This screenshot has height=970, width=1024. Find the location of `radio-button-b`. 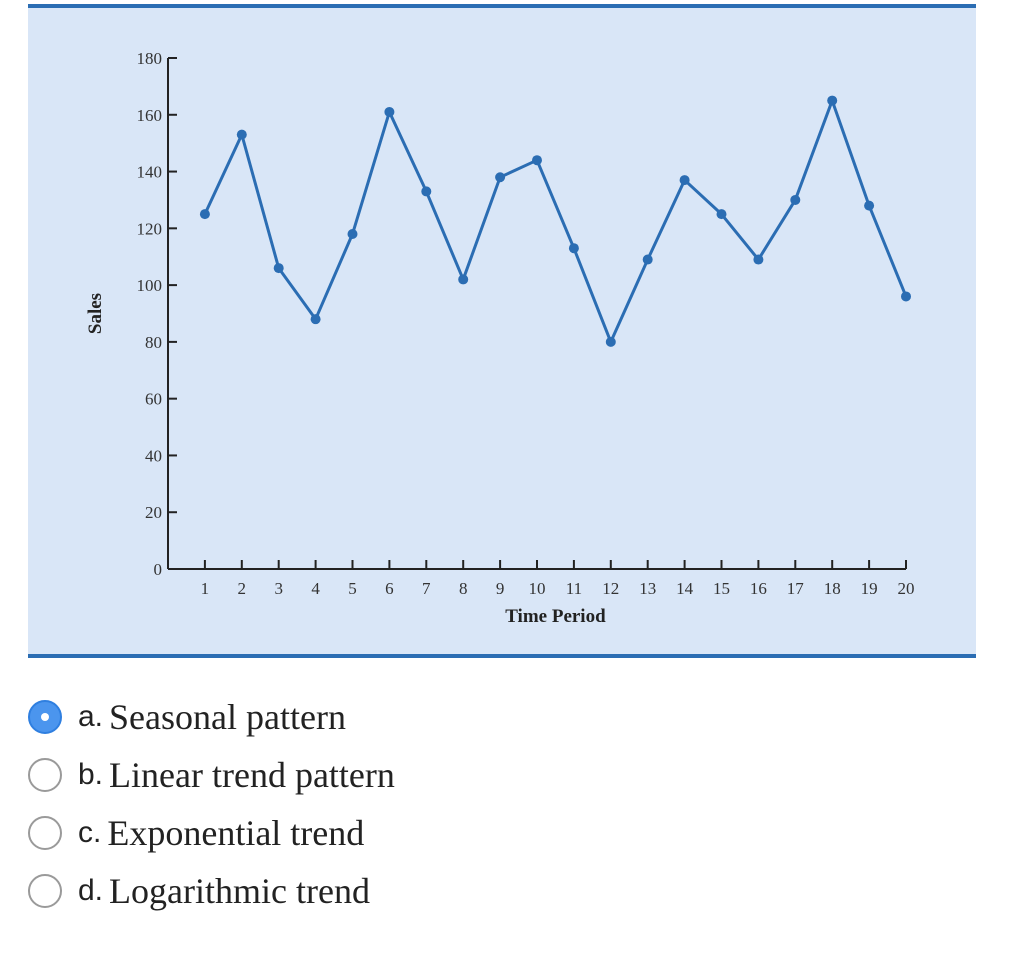

radio-button-b is located at coordinates (45, 775).